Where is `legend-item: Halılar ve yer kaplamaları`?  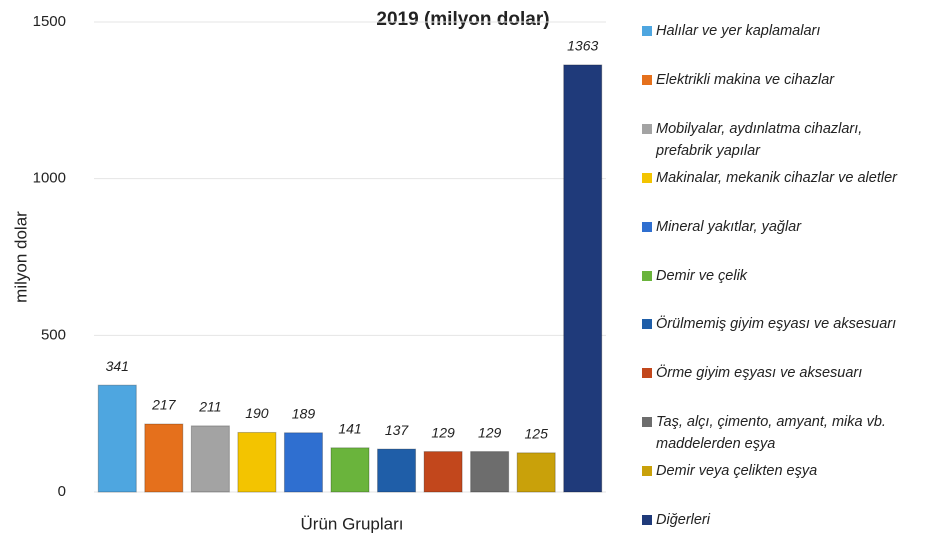
legend-item: Halılar ve yer kaplamaları is located at coordinates (780, 31).